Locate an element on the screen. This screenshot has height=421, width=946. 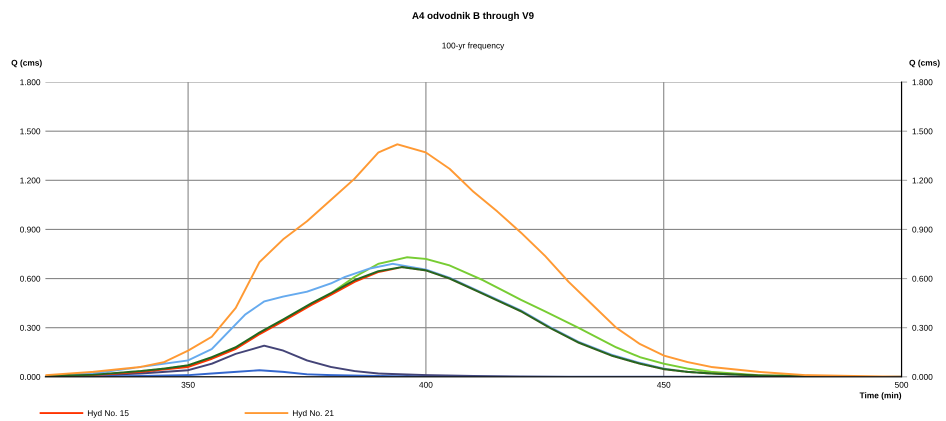
y-tick-label: 1.800 is located at coordinates (30, 82).